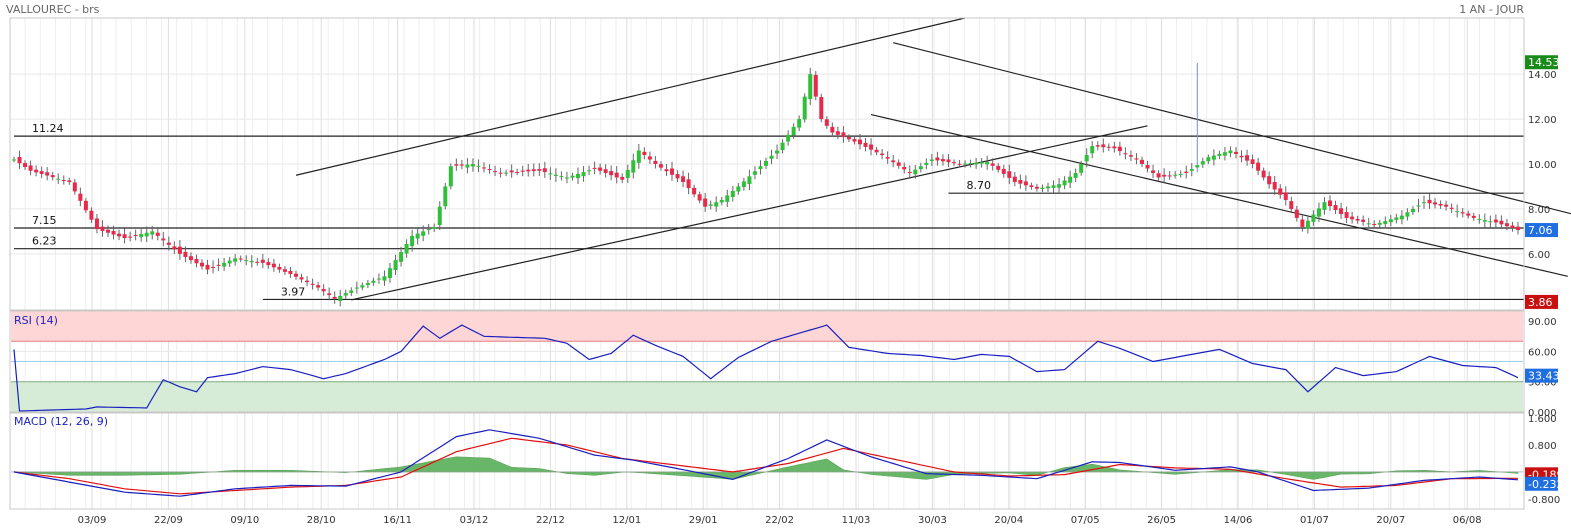 The width and height of the screenshot is (1571, 530). What do you see at coordinates (1542, 75) in the screenshot?
I see `y-tick-label: 14.00` at bounding box center [1542, 75].